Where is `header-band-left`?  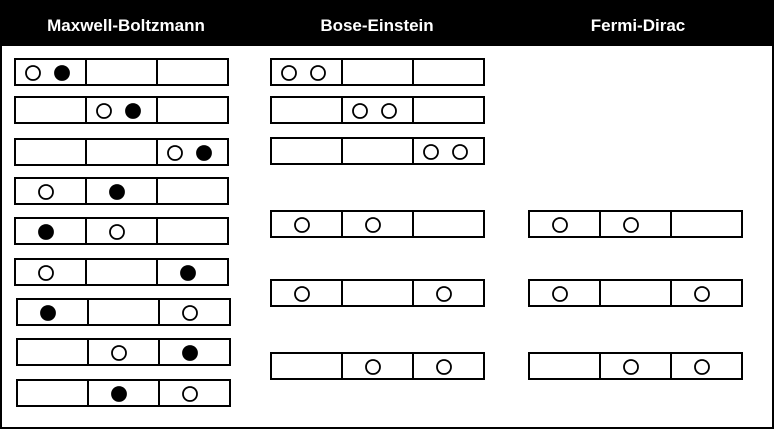
header-band-left is located at coordinates (126, 23).